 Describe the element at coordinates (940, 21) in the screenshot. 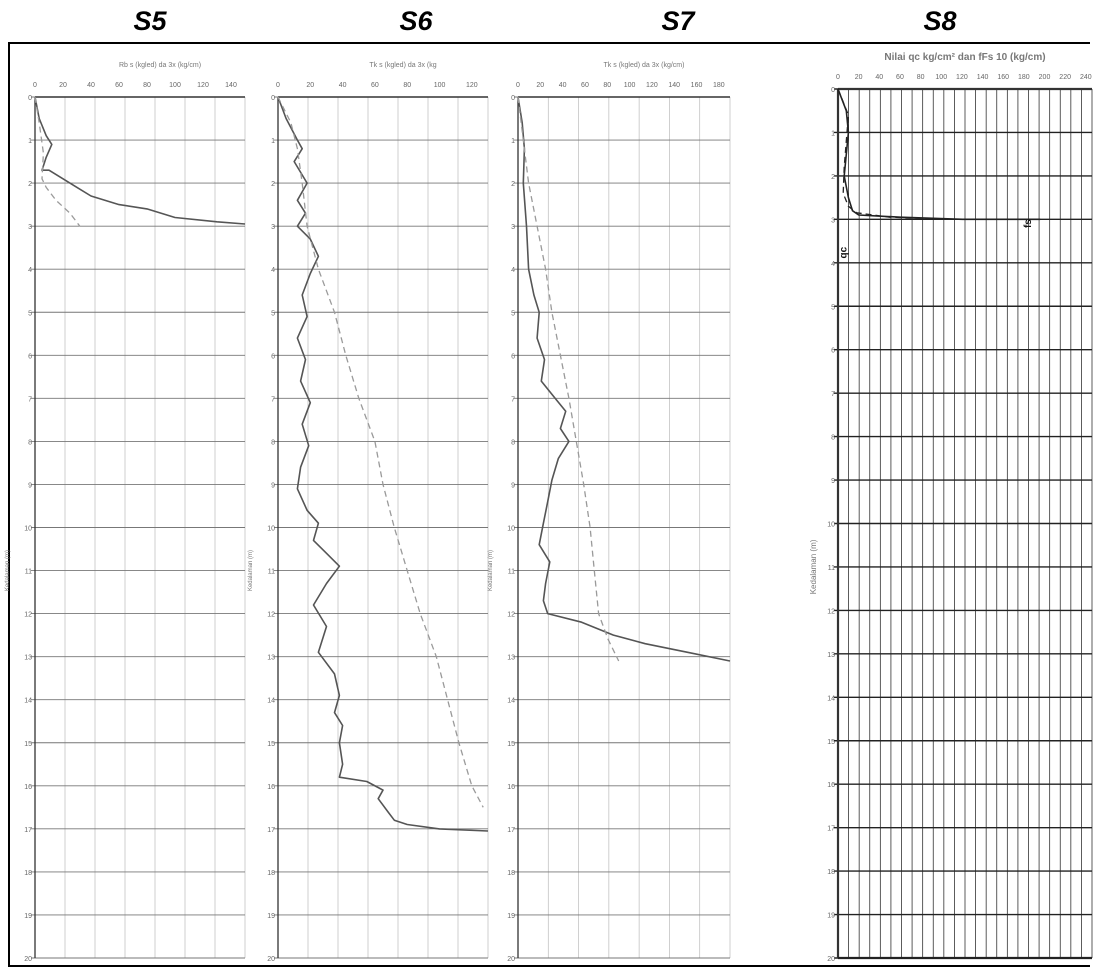

I see `panel-title-s8: S8` at that location.